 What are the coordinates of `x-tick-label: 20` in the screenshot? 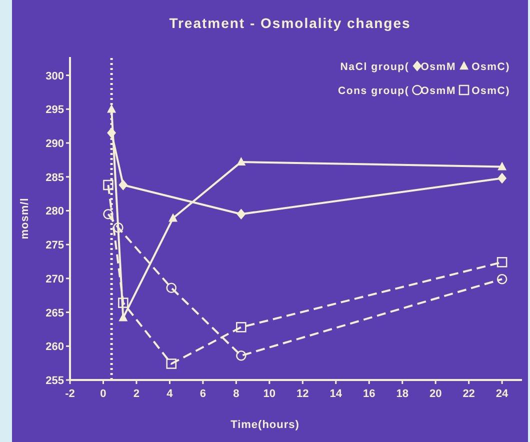 It's located at (435, 394).